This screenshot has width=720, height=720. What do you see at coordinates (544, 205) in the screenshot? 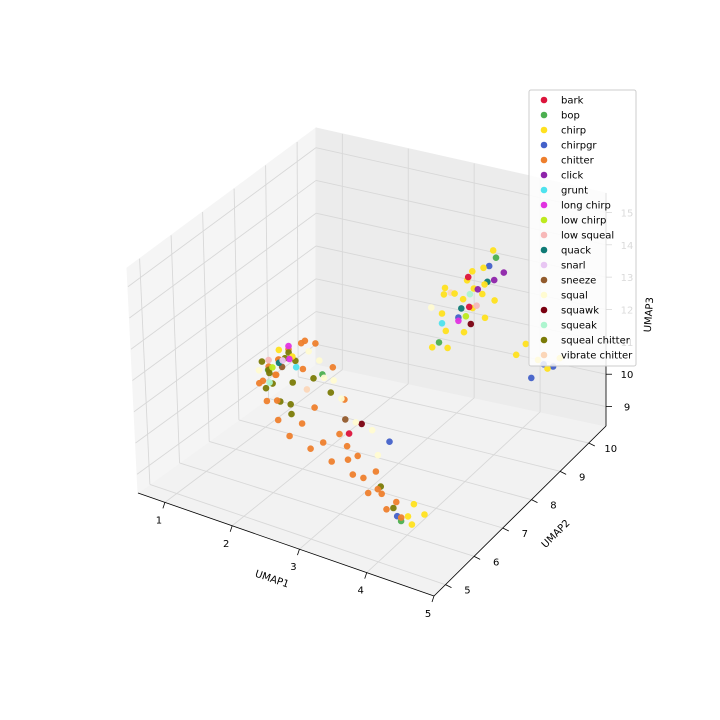
I see `legend-marker-long-chirp` at bounding box center [544, 205].